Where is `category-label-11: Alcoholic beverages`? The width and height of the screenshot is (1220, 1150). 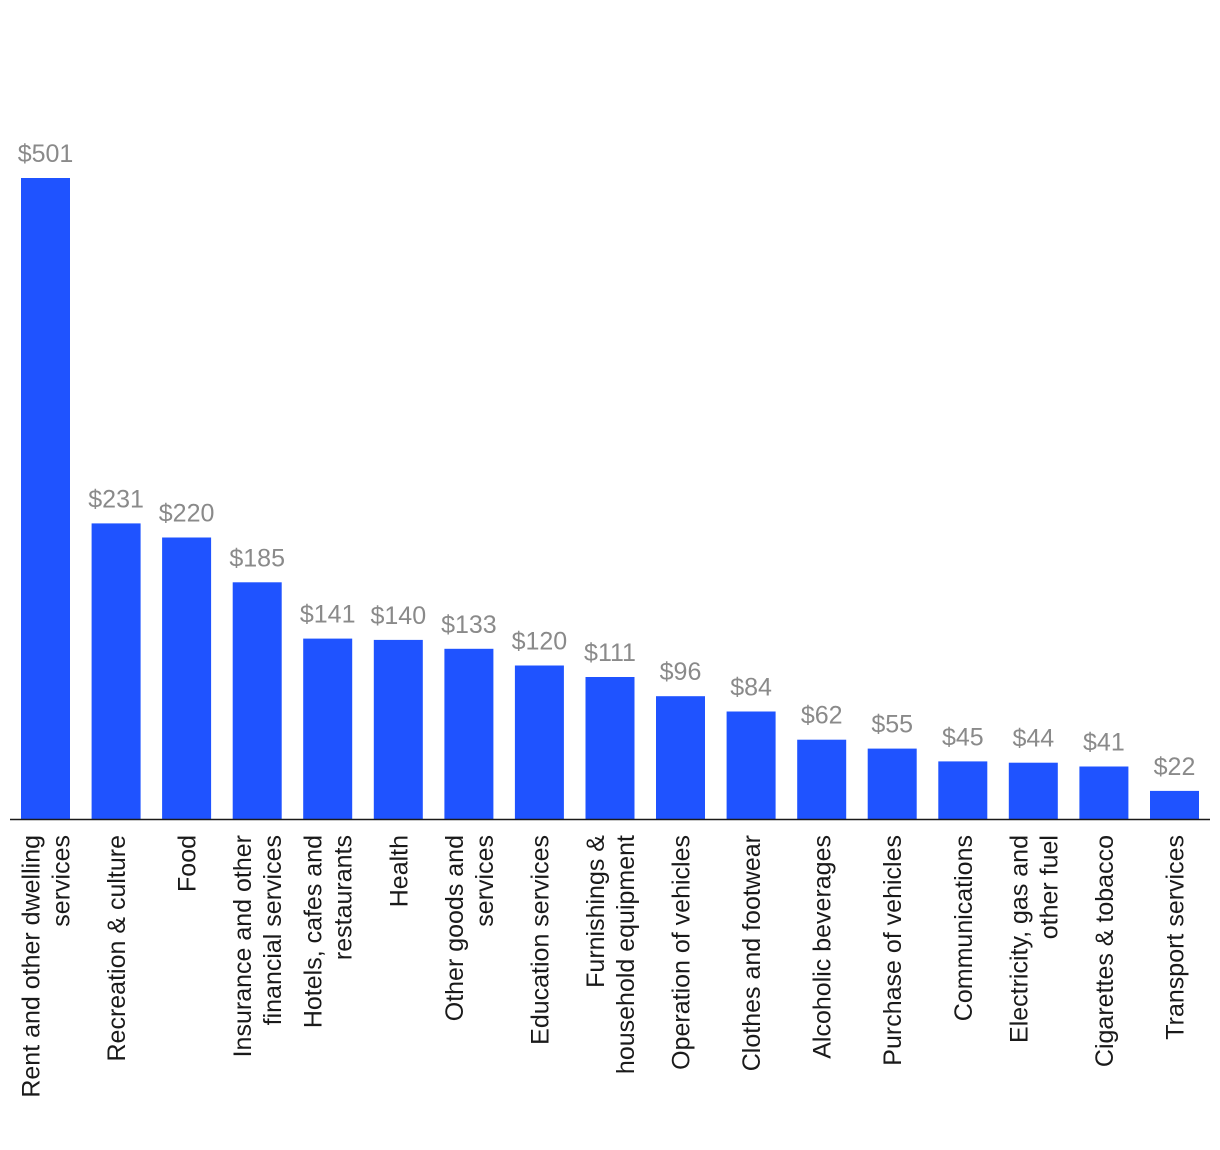
category-label-11: Alcoholic beverages is located at coordinates (823, 947).